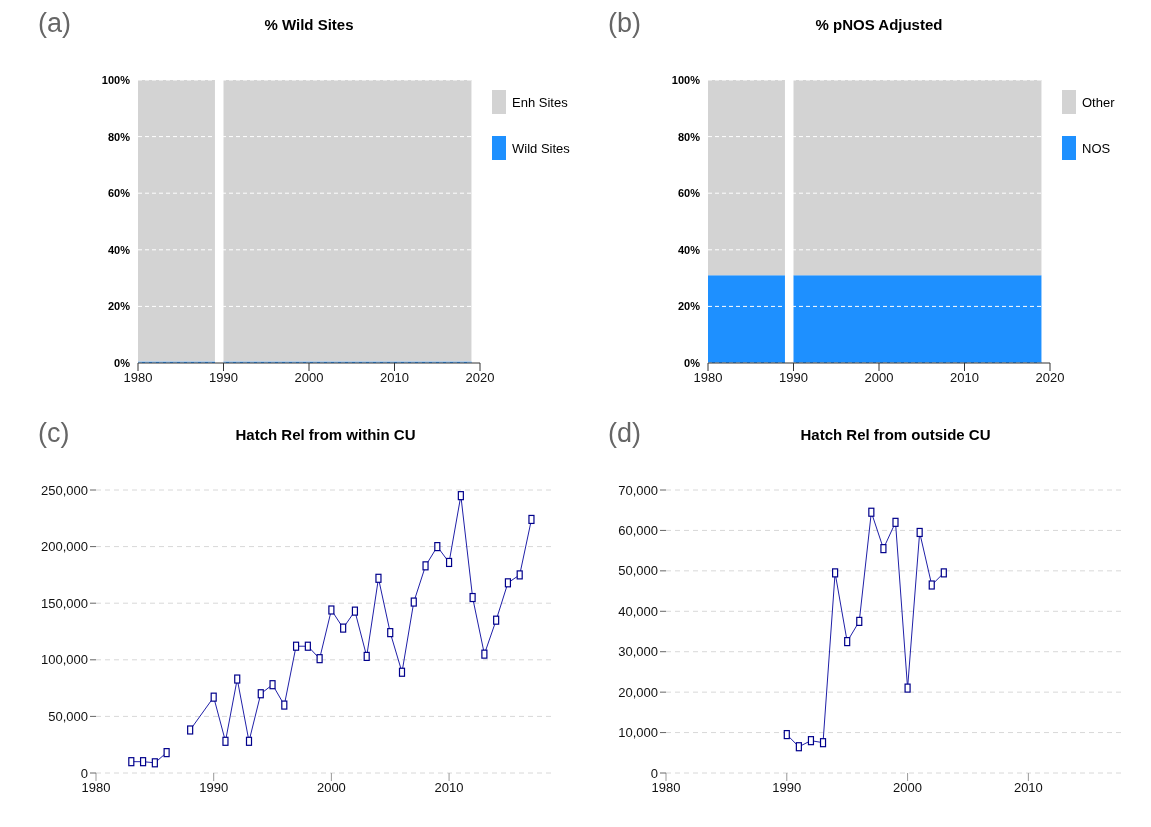  I want to click on chart-title: % Wild Sites, so click(309, 24).